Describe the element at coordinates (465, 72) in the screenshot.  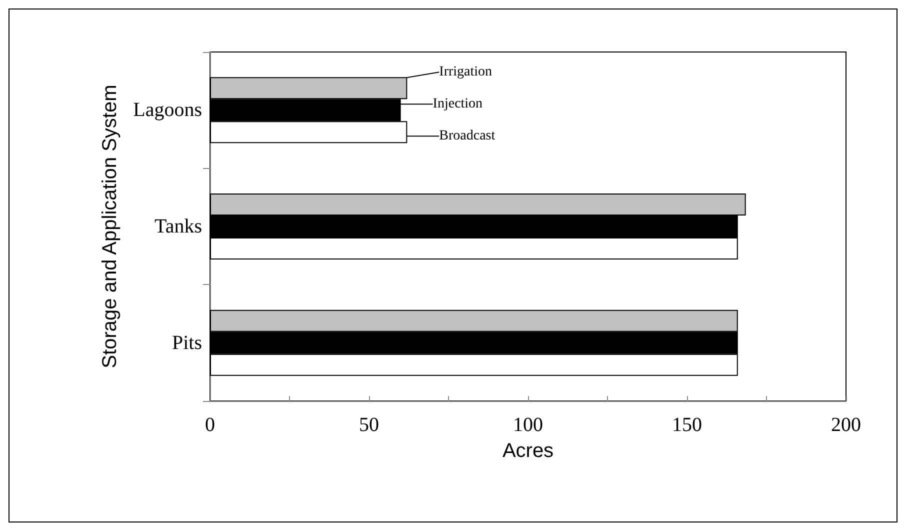
I see `legend-label: Irrigation` at that location.